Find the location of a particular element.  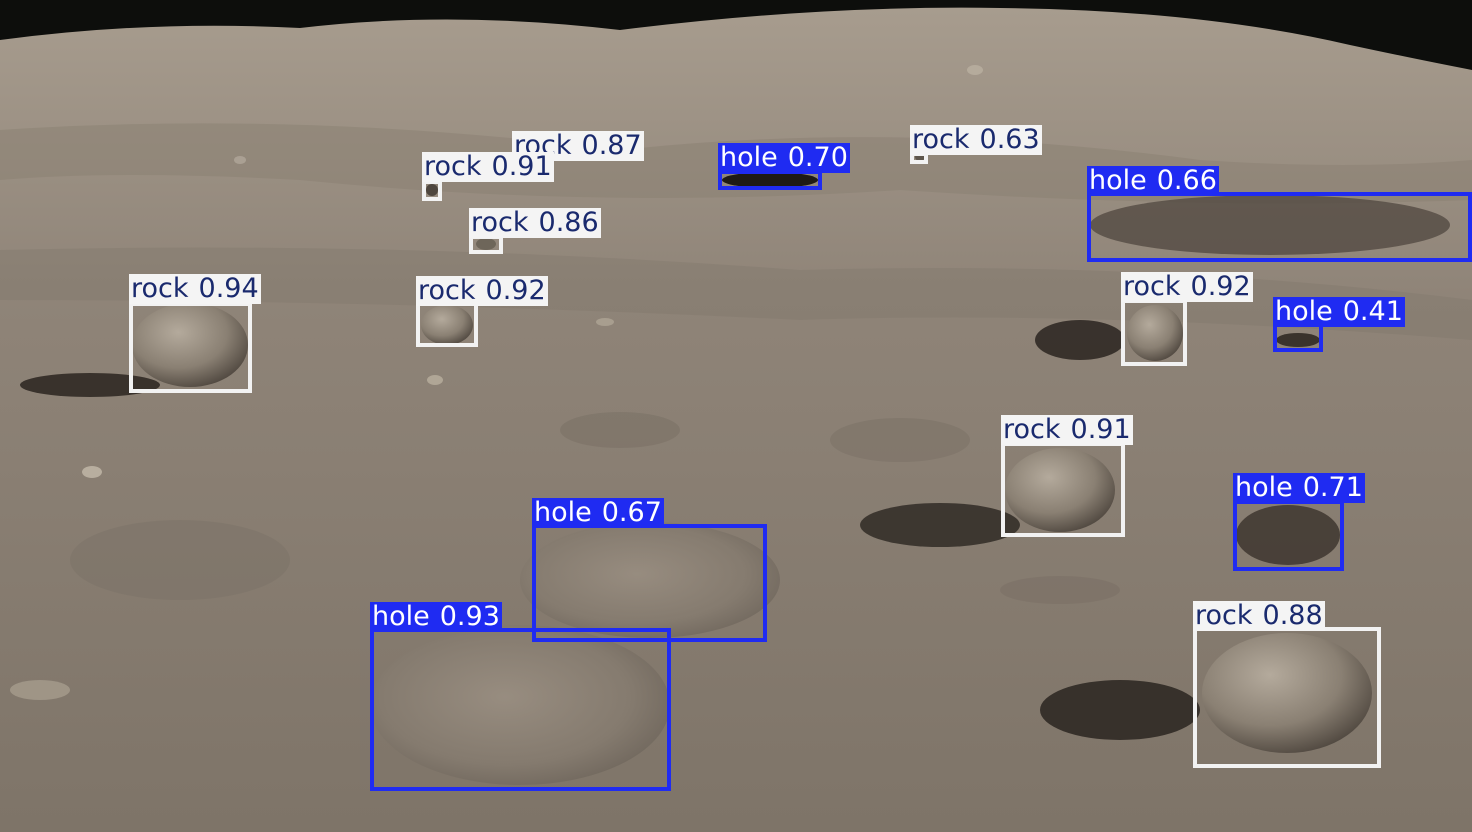

detection-score: 0.66 is located at coordinates (1186, 180).